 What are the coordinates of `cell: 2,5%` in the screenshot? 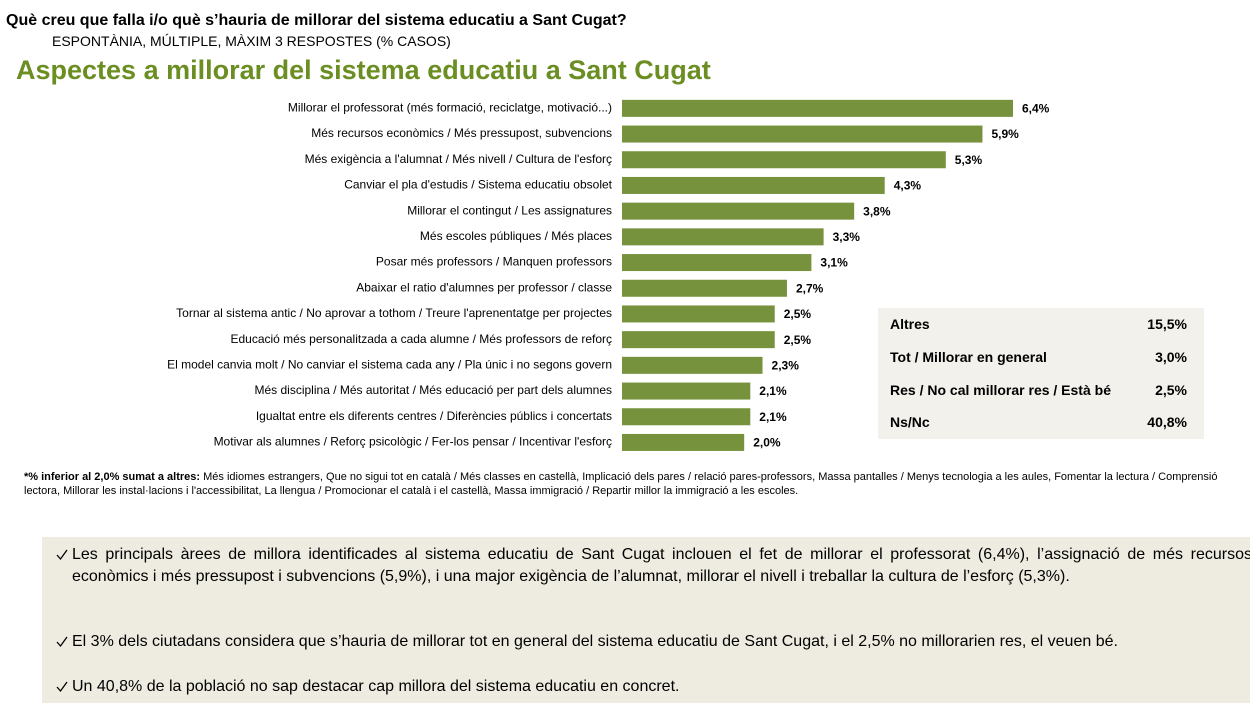 It's located at (1171, 389).